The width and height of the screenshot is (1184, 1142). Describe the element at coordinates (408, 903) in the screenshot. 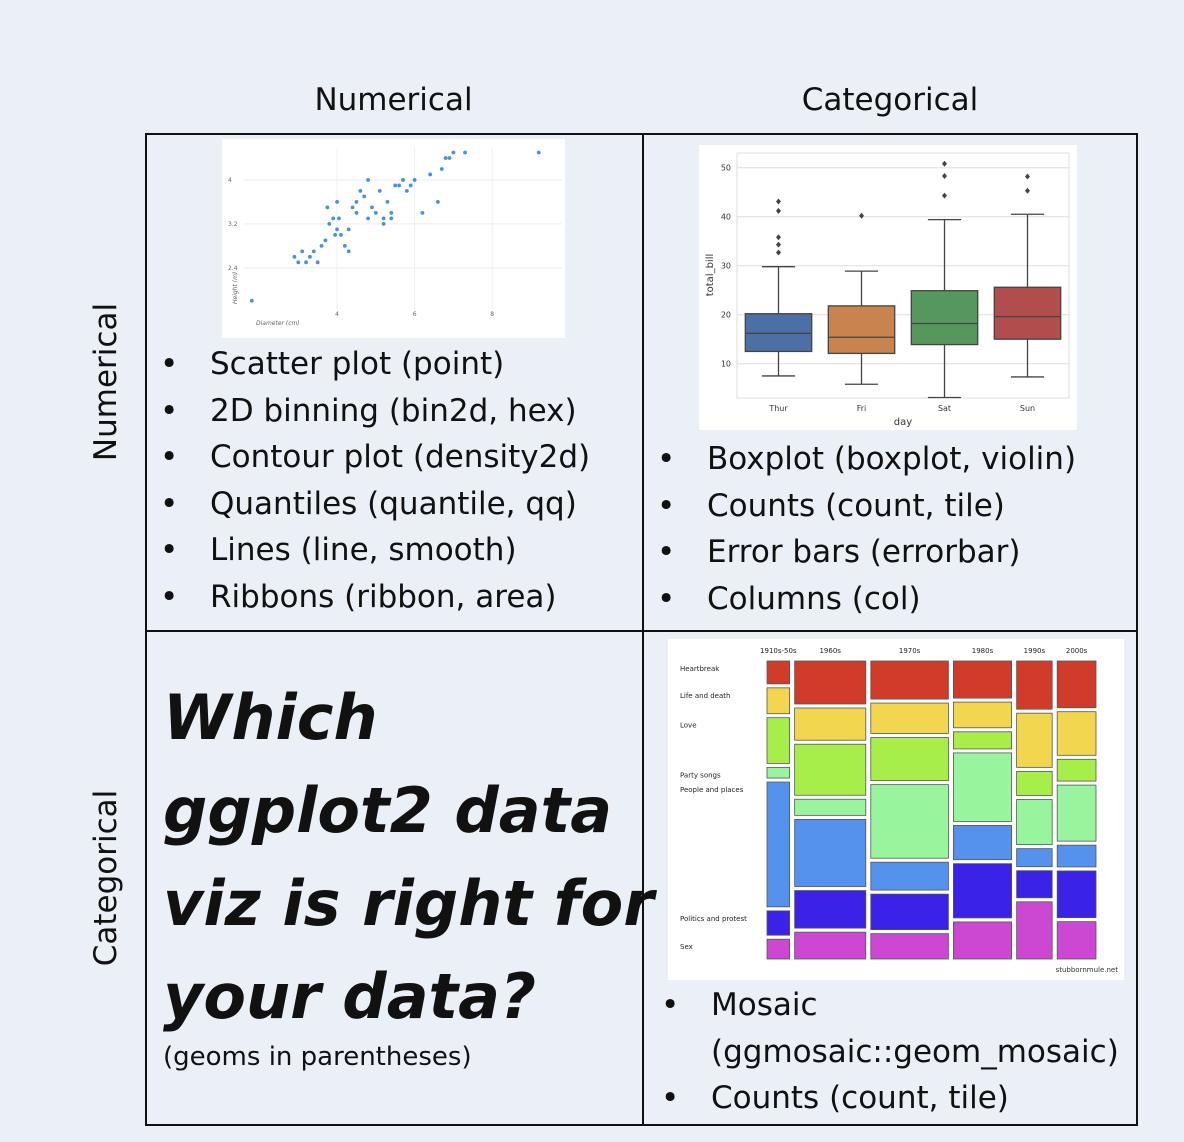

I see `headline-line-3: viz is right for` at that location.